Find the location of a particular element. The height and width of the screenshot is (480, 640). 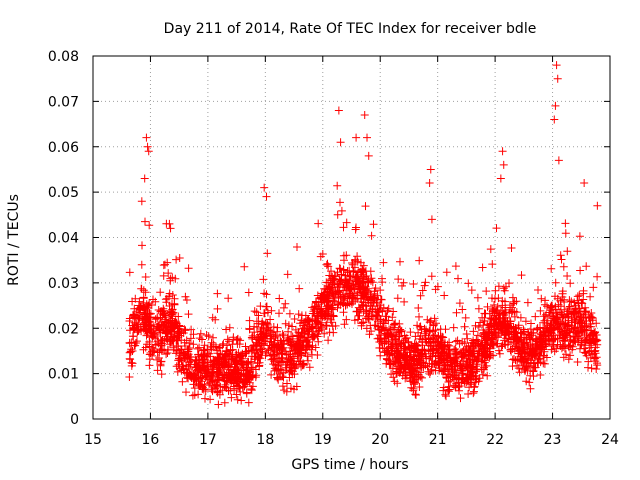

y-tick-label: 0.02 is located at coordinates (63, 329).